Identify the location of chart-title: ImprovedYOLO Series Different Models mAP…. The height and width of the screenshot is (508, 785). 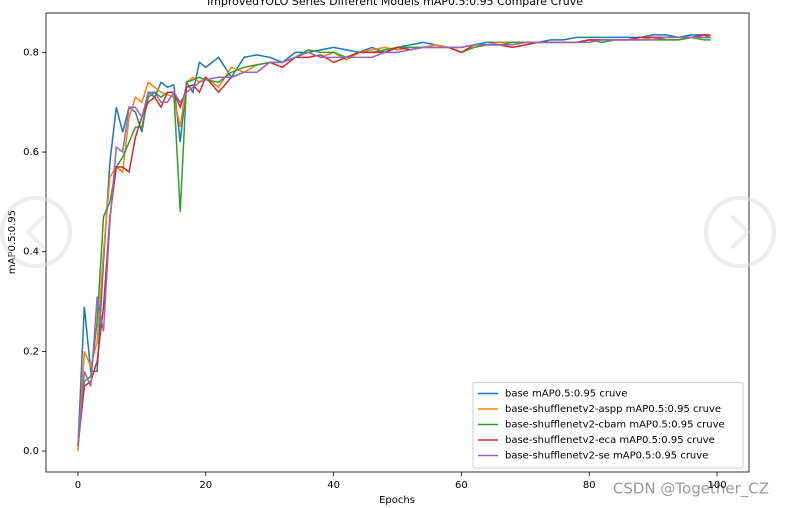
(395, 4).